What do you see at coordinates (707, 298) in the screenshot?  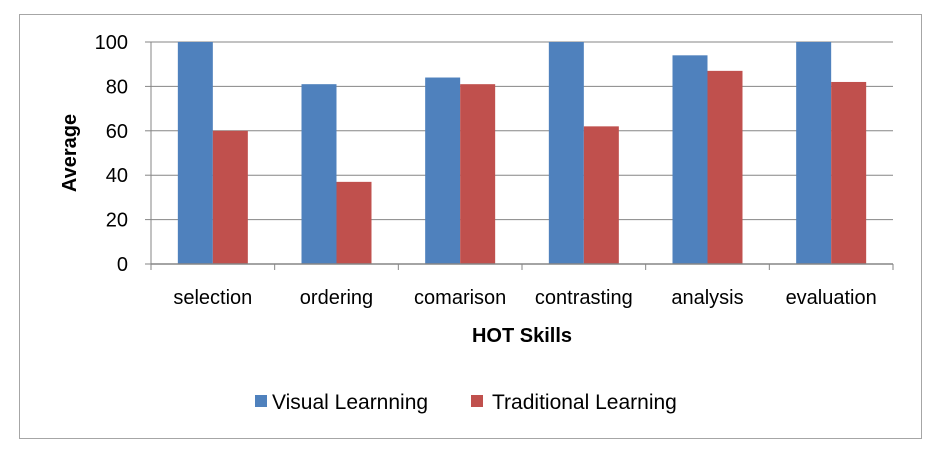 I see `x-tick-label: analysis` at bounding box center [707, 298].